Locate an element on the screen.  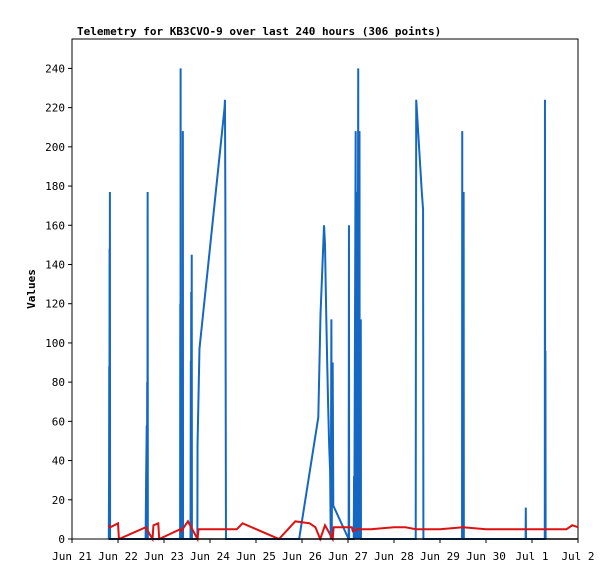
x-tick-label: Jun 24 is located at coordinates (210, 556).